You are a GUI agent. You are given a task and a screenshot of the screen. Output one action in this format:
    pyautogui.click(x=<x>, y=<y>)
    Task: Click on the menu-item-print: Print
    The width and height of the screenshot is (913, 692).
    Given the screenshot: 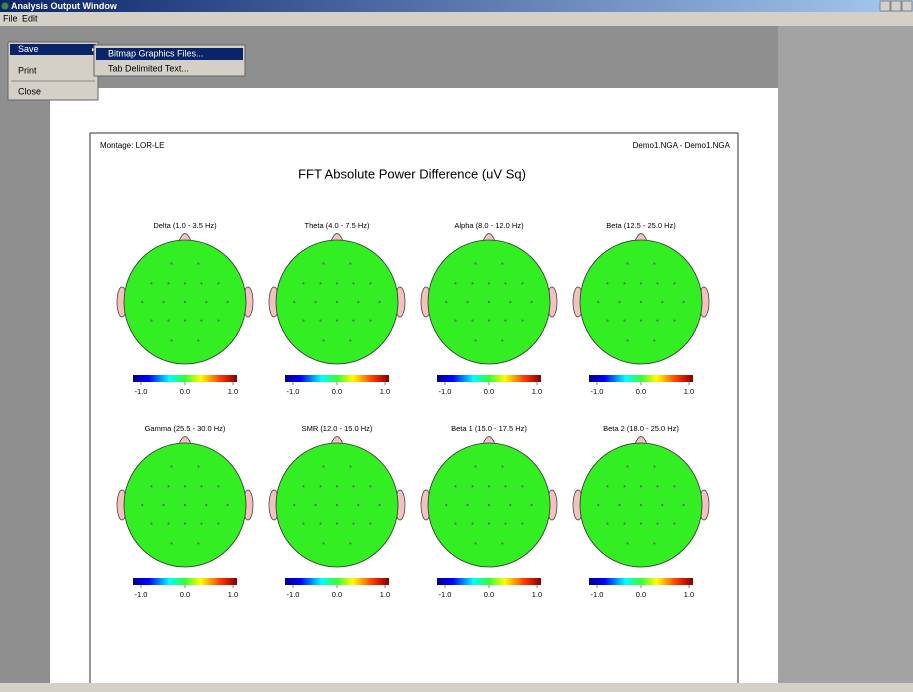 What is the action you would take?
    pyautogui.click(x=27, y=70)
    